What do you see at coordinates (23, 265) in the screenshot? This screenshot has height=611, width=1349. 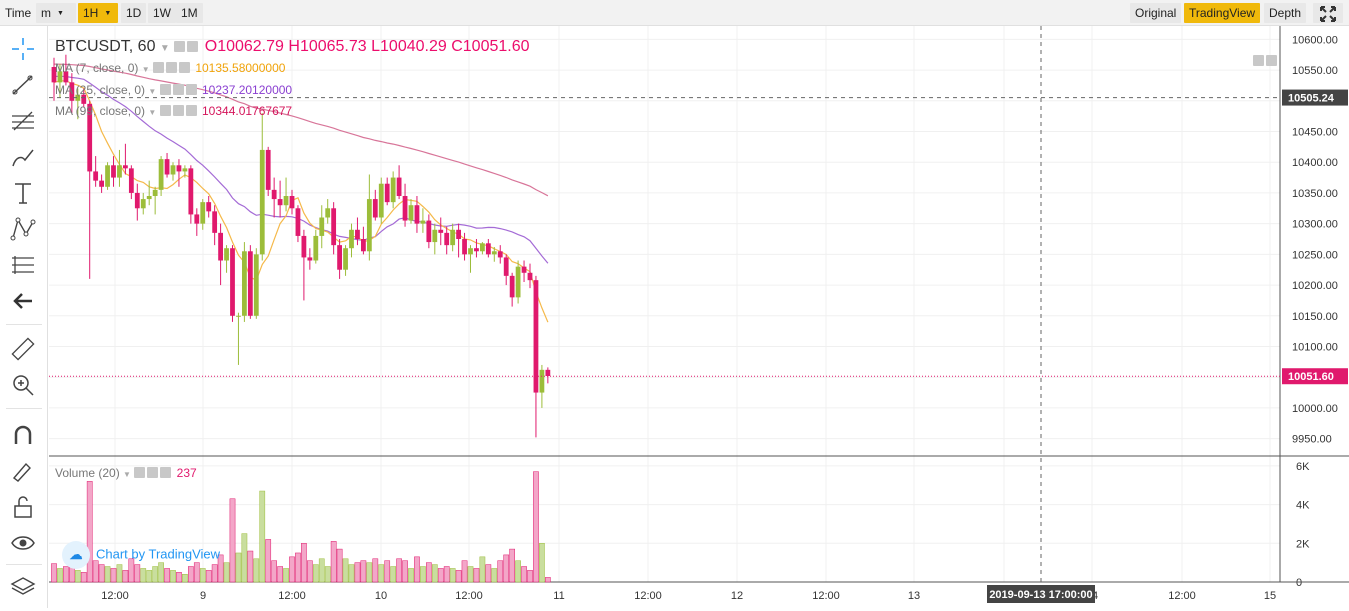 I see `measure-lines-icon` at bounding box center [23, 265].